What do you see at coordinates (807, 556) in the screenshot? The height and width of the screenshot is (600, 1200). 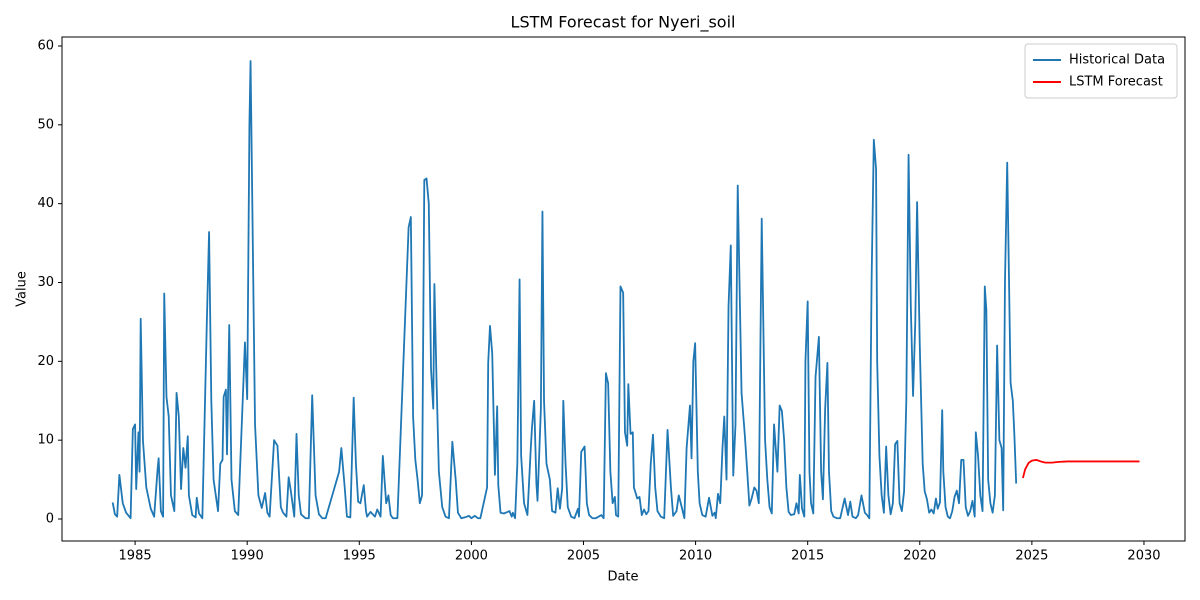 I see `x-tick-label: 2015` at bounding box center [807, 556].